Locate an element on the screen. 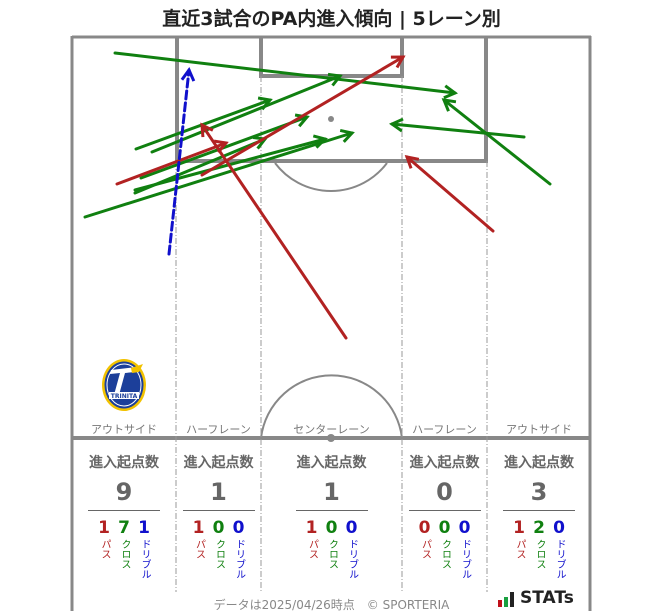  pass-count: 0 パス is located at coordinates (424, 538).